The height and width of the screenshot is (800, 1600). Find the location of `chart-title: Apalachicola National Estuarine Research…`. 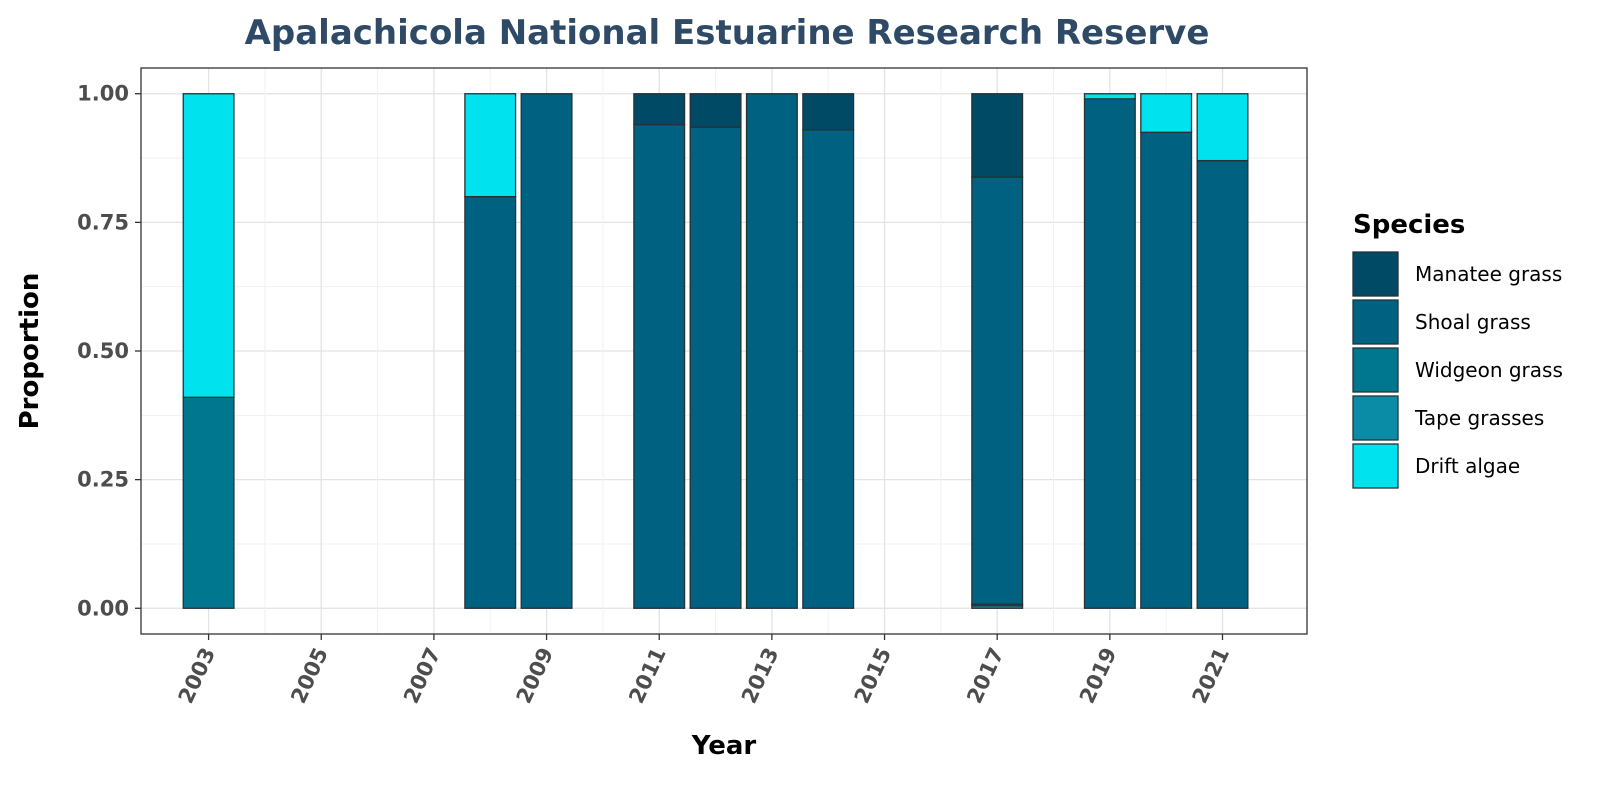

chart-title: Apalachicola National Estuarine Research… is located at coordinates (727, 33).